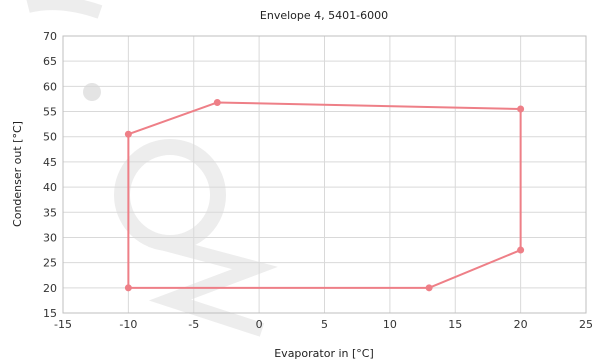 The width and height of the screenshot is (606, 363). Describe the element at coordinates (50, 212) in the screenshot. I see `y-tick-label: 35` at that location.